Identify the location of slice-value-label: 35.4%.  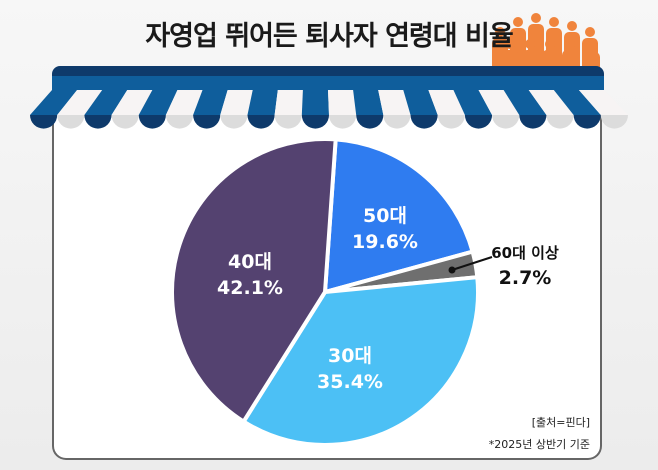
(350, 382).